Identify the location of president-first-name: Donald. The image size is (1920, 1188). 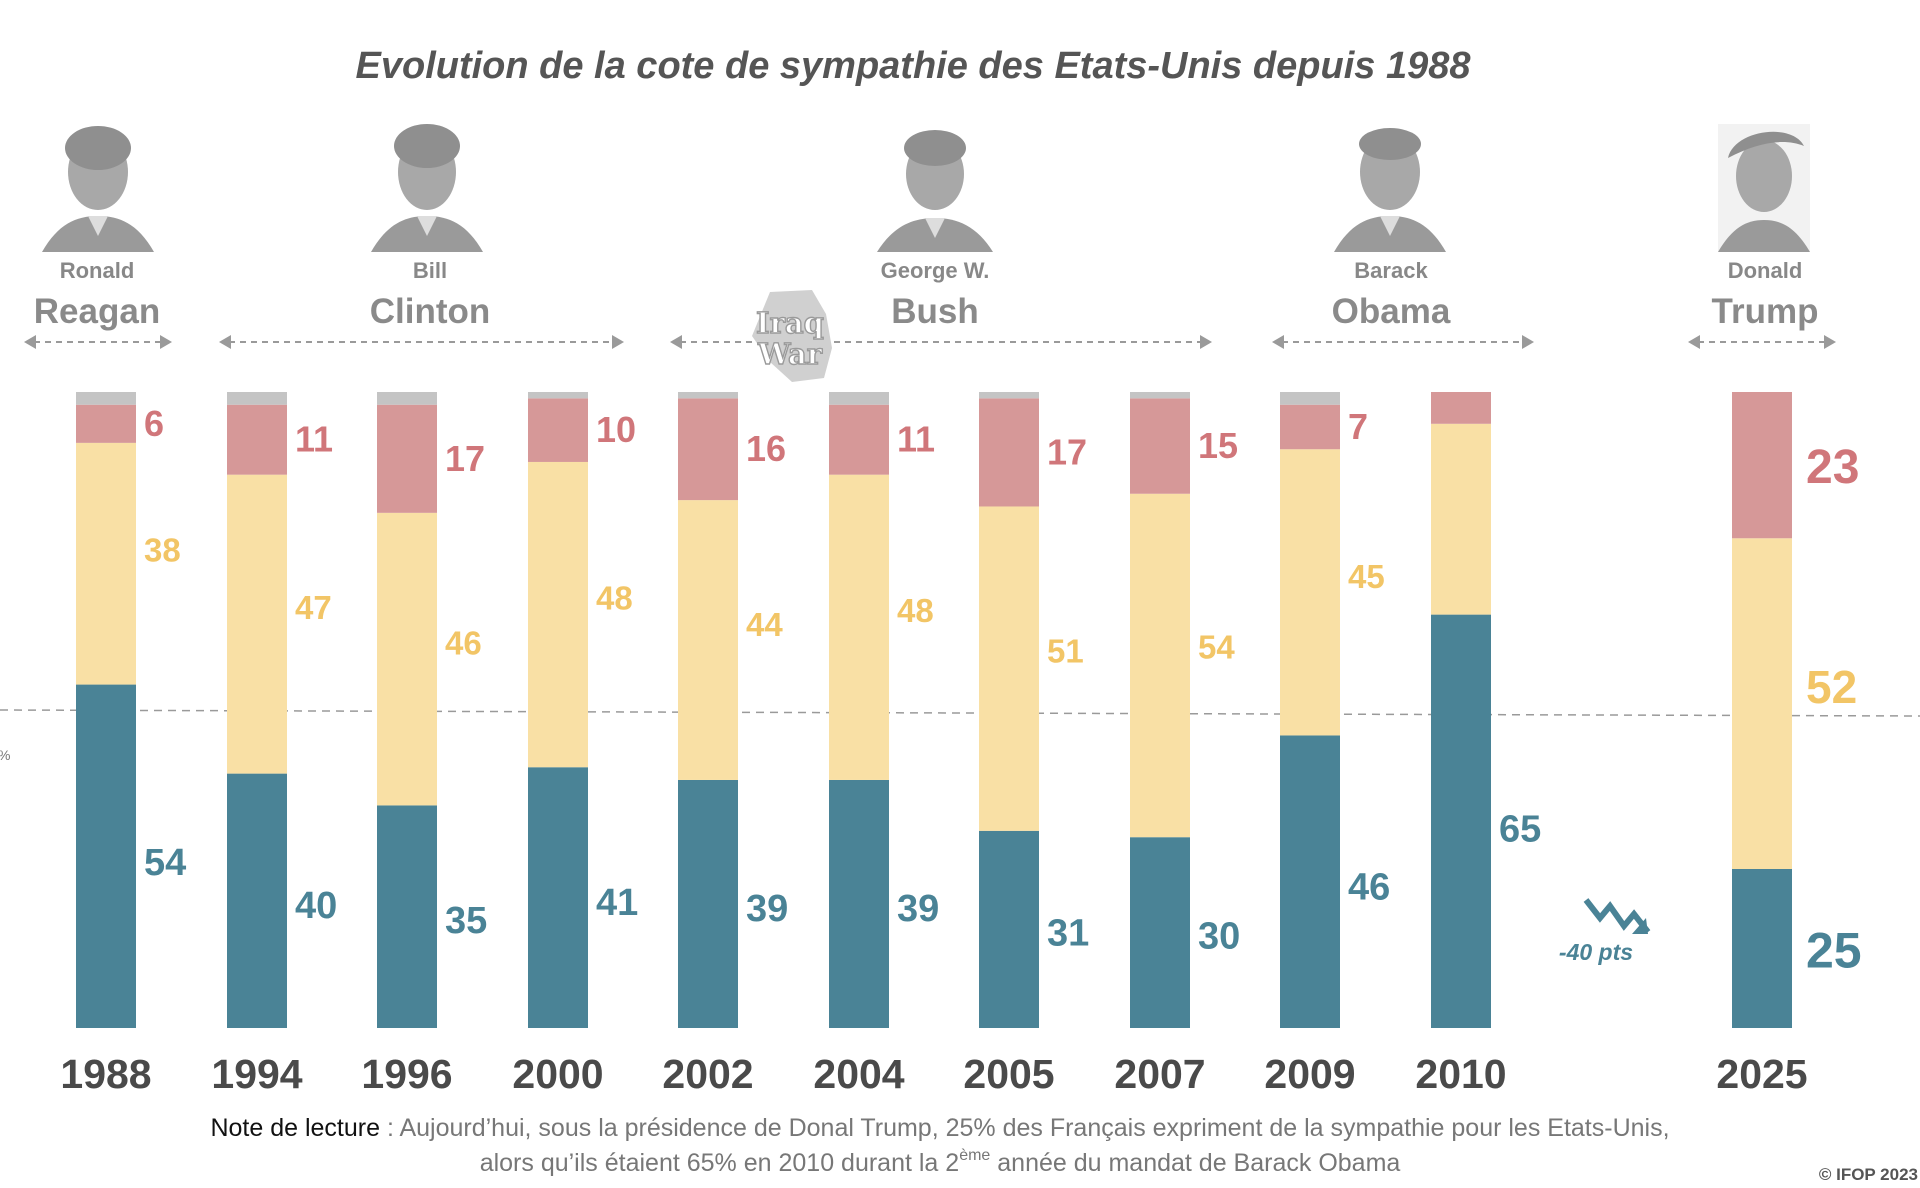
(1765, 270).